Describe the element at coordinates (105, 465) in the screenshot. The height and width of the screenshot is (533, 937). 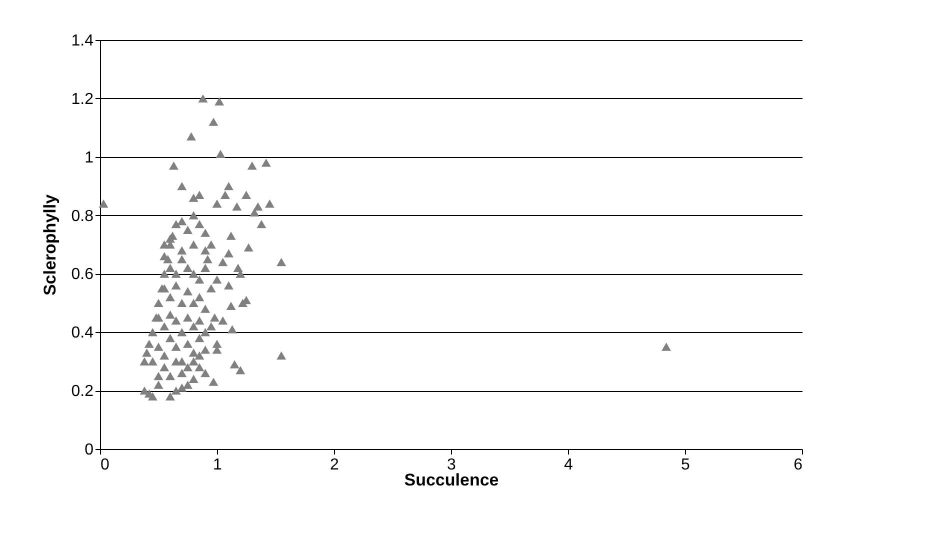
I see `x-tick-label: 0` at that location.